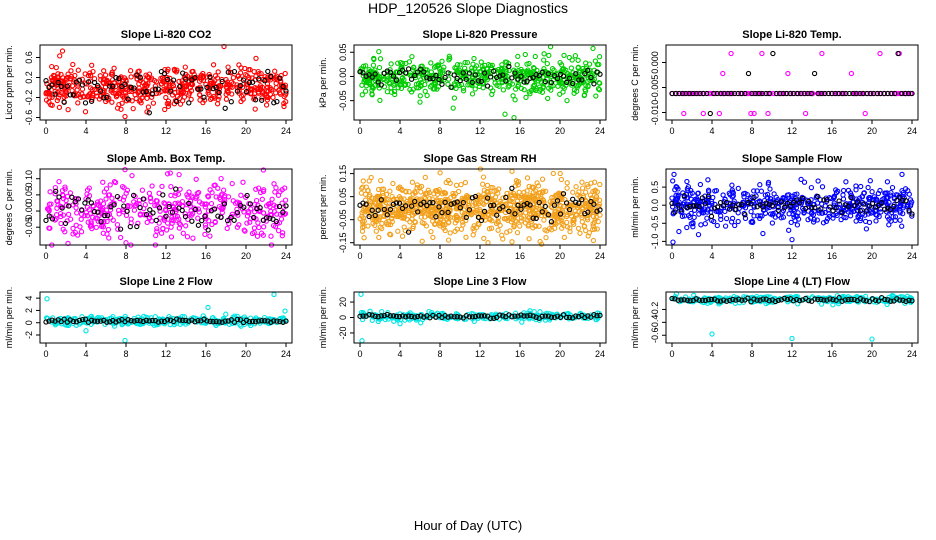  Describe the element at coordinates (29, 211) in the screenshot. I see `y-tick-label: 0.00` at that location.